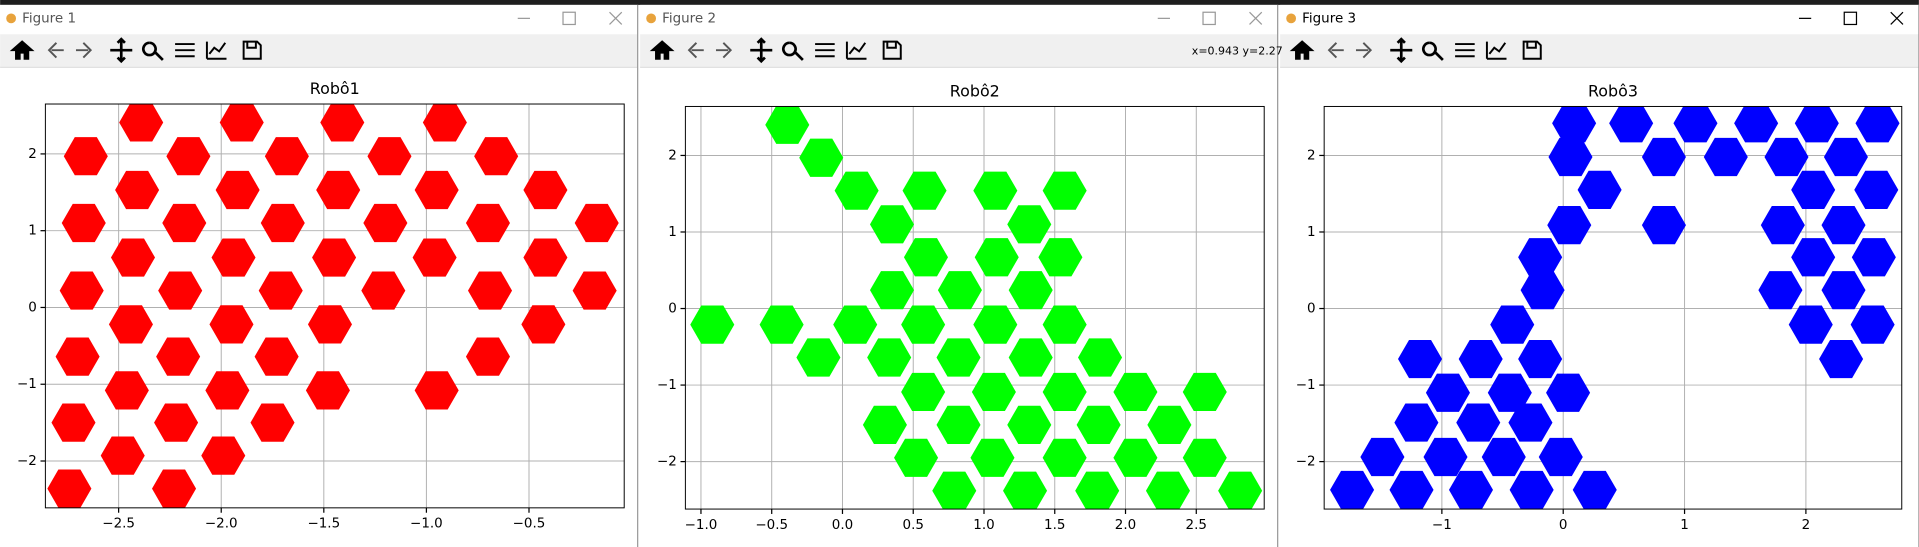  Describe the element at coordinates (975, 90) in the screenshot. I see `chart-title: Robô2` at that location.